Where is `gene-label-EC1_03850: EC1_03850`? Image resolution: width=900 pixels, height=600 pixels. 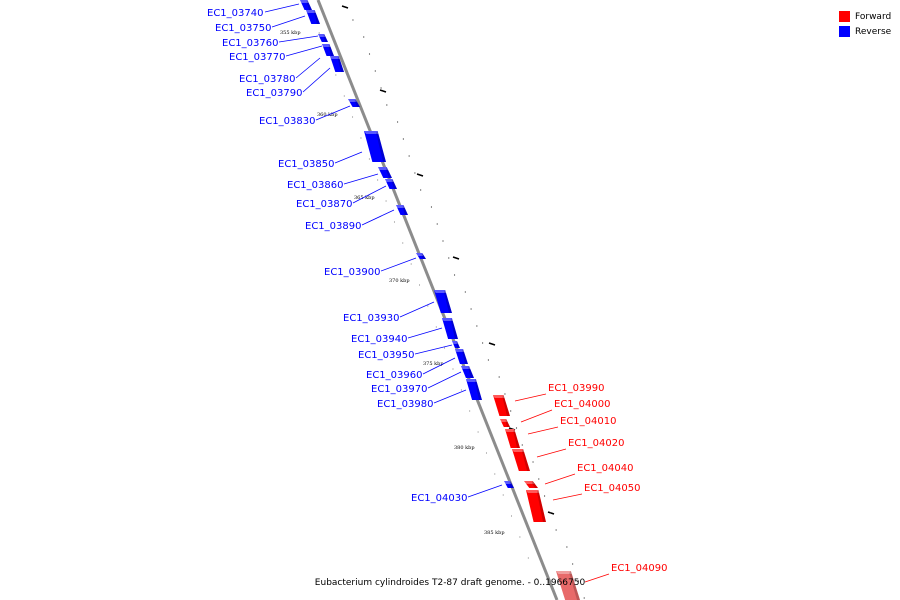 gene-label-EC1_03850: EC1_03850 is located at coordinates (306, 164).